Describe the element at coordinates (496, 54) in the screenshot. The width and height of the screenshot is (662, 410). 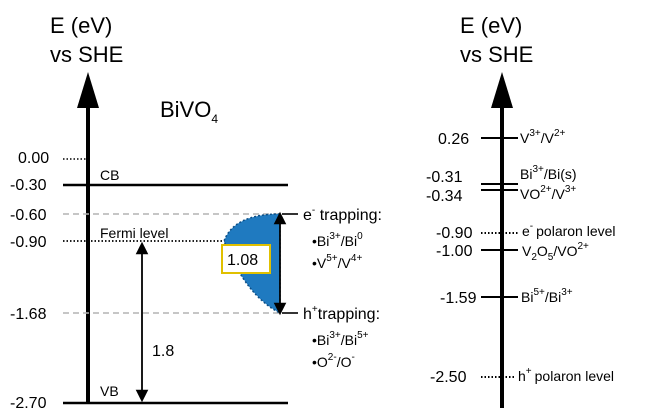
I see `right-axis-title-line2: vs SHE` at that location.